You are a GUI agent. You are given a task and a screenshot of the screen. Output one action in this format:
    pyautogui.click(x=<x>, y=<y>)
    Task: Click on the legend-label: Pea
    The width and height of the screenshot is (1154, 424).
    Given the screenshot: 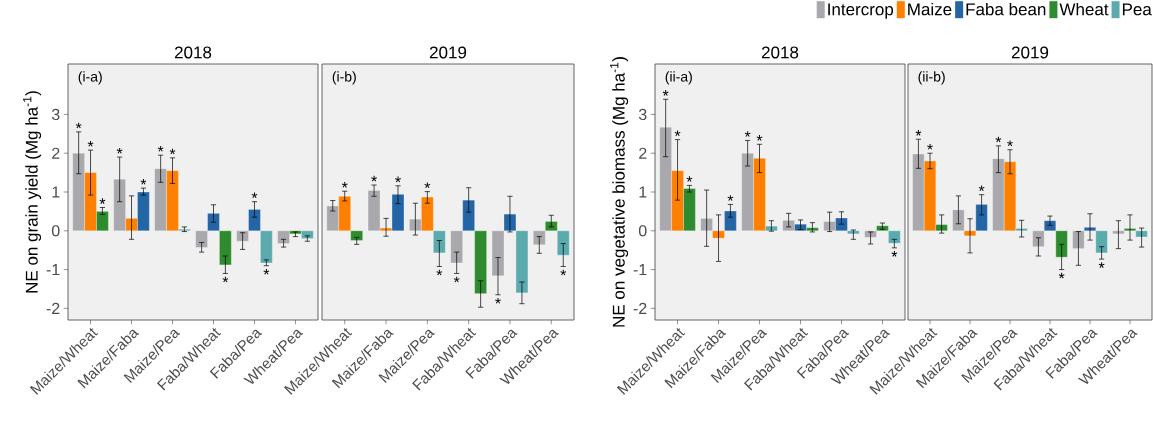 What is the action you would take?
    pyautogui.click(x=1137, y=9)
    